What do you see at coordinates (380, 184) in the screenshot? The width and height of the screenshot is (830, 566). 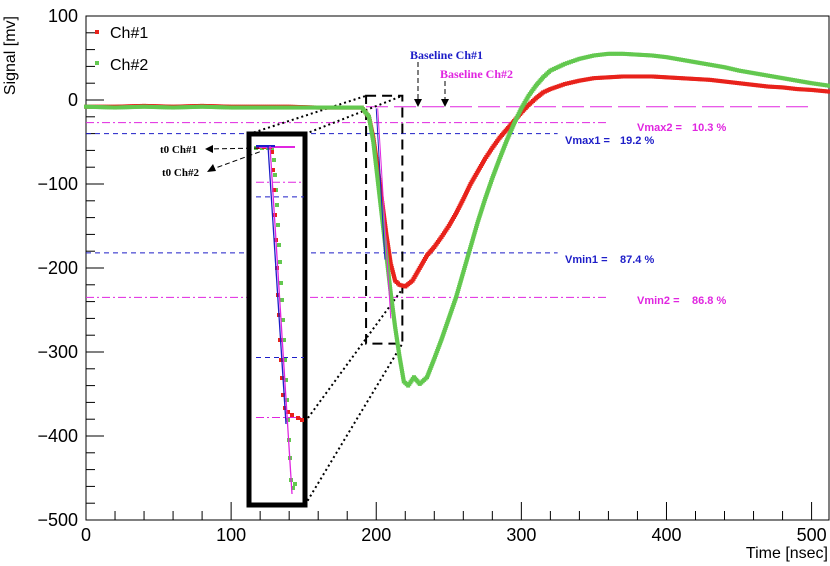 I see `fit-line-ch1` at bounding box center [380, 184].